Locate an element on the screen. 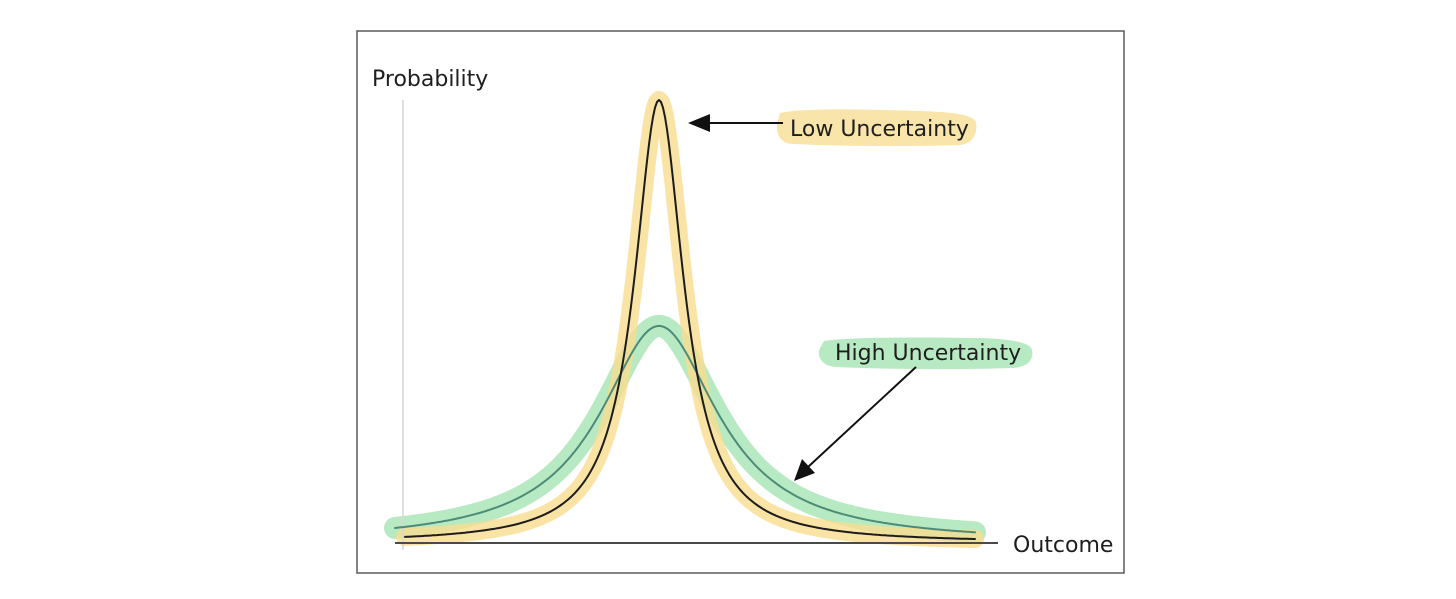  high-uncertainty-label: High Uncertainty is located at coordinates (928, 353).